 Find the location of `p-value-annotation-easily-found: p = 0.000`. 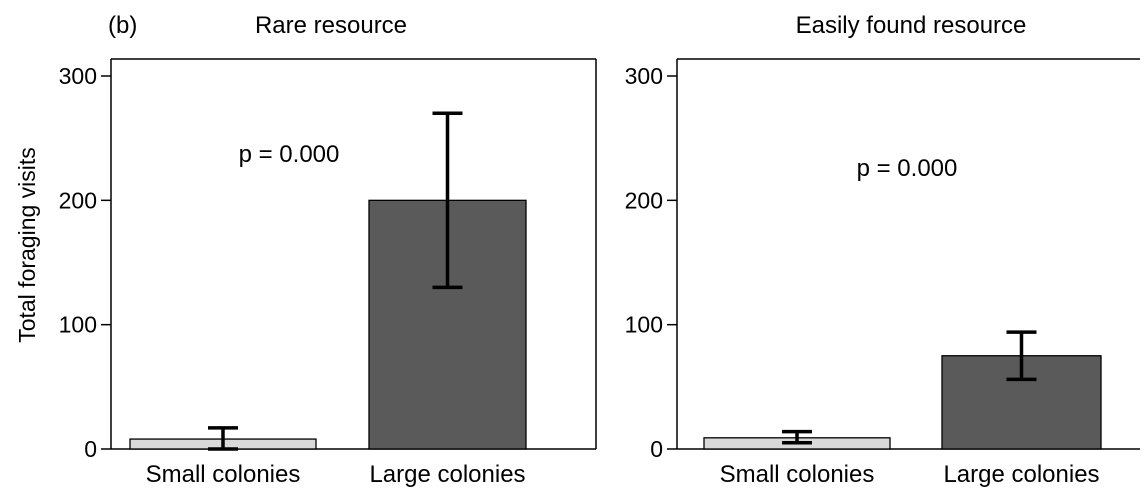

p-value-annotation-easily-found: p = 0.000 is located at coordinates (907, 168).